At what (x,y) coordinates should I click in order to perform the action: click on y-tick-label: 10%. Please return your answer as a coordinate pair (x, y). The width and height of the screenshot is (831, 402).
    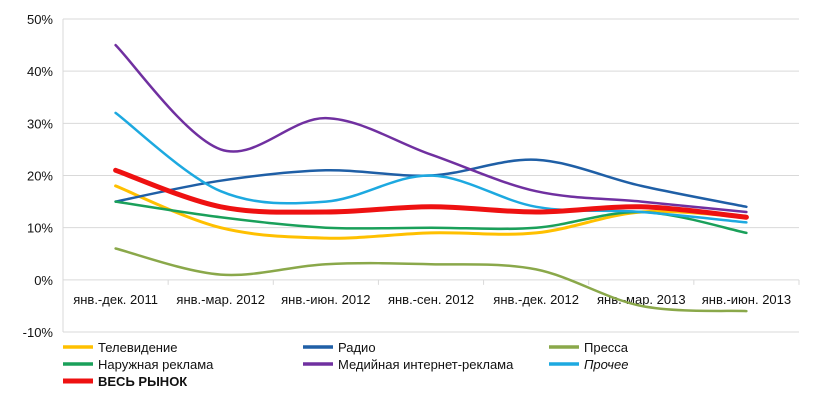
    Looking at the image, I should click on (40, 228).